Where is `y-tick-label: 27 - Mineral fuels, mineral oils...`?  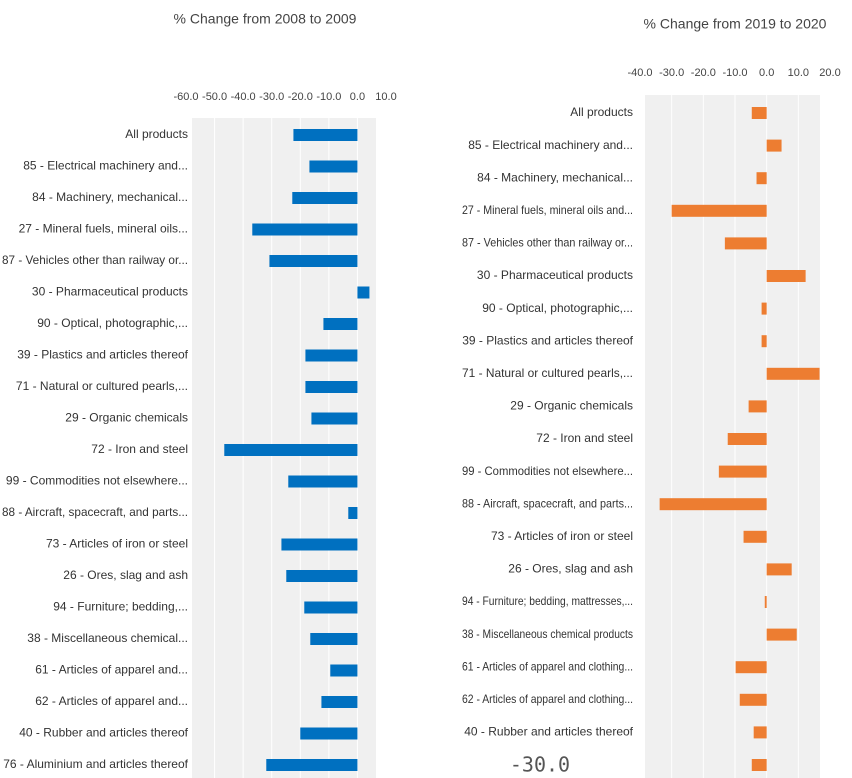 y-tick-label: 27 - Mineral fuels, mineral oils... is located at coordinates (103, 229).